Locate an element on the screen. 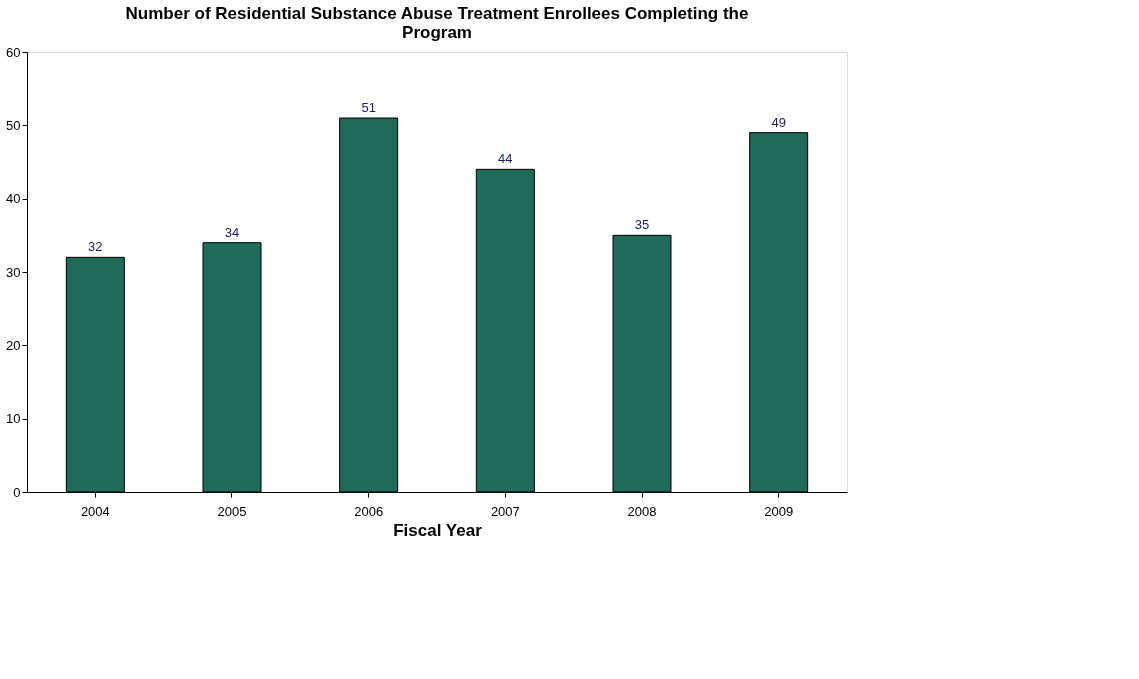 This screenshot has width=1139, height=679. y-tick-label: 10 is located at coordinates (13, 419).